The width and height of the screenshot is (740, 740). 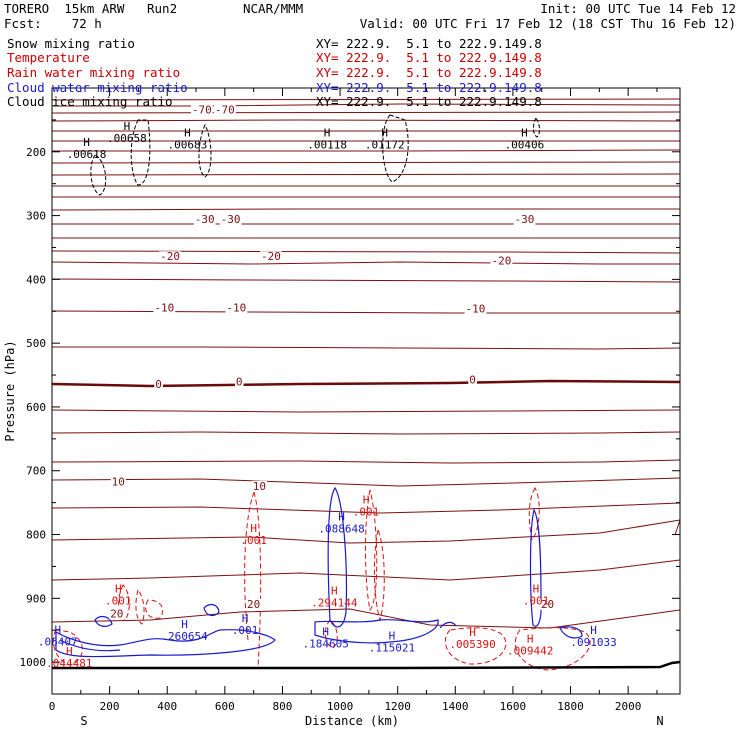 I want to click on legend-snow-xy: XY= 222.9. 5.1 to 222.9.149.8, so click(x=429, y=43).